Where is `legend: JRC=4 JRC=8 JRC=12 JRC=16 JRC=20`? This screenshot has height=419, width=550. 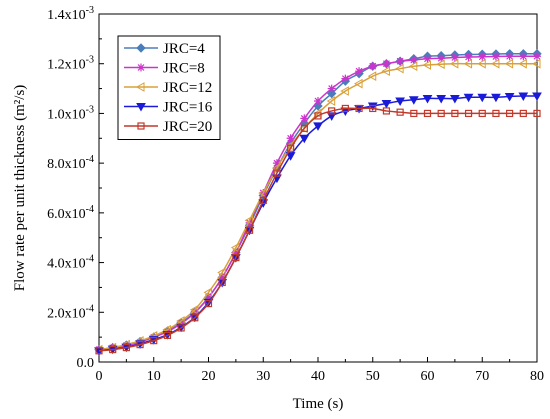 legend: JRC=4 JRC=8 JRC=12 JRC=16 JRC=20 is located at coordinates (169, 87).